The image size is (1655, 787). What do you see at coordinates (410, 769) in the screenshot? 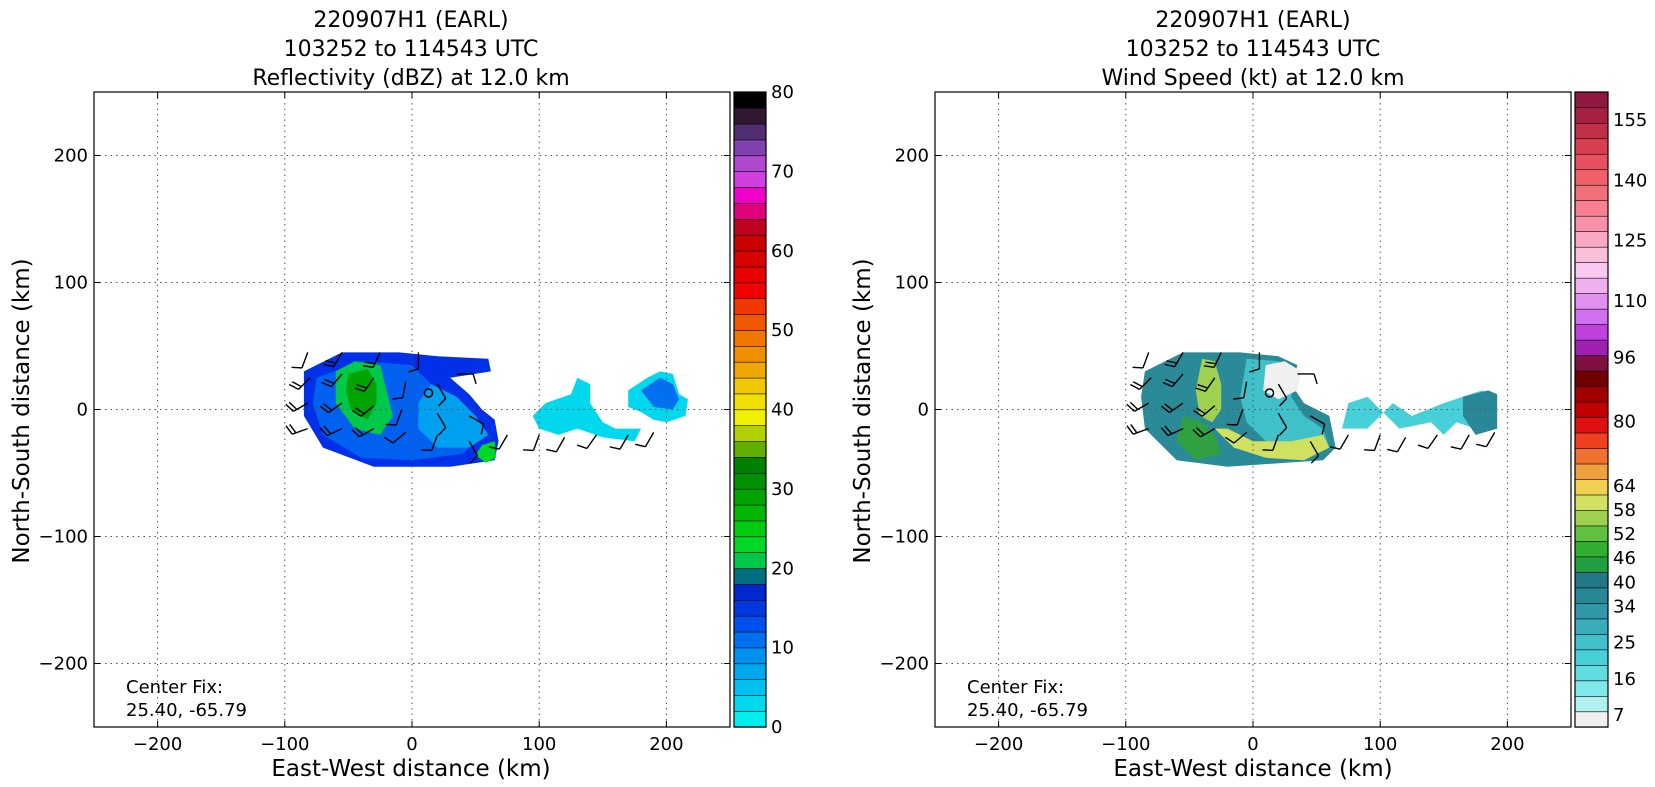
I see `x-axis-label: East-West distance (km)` at bounding box center [410, 769].